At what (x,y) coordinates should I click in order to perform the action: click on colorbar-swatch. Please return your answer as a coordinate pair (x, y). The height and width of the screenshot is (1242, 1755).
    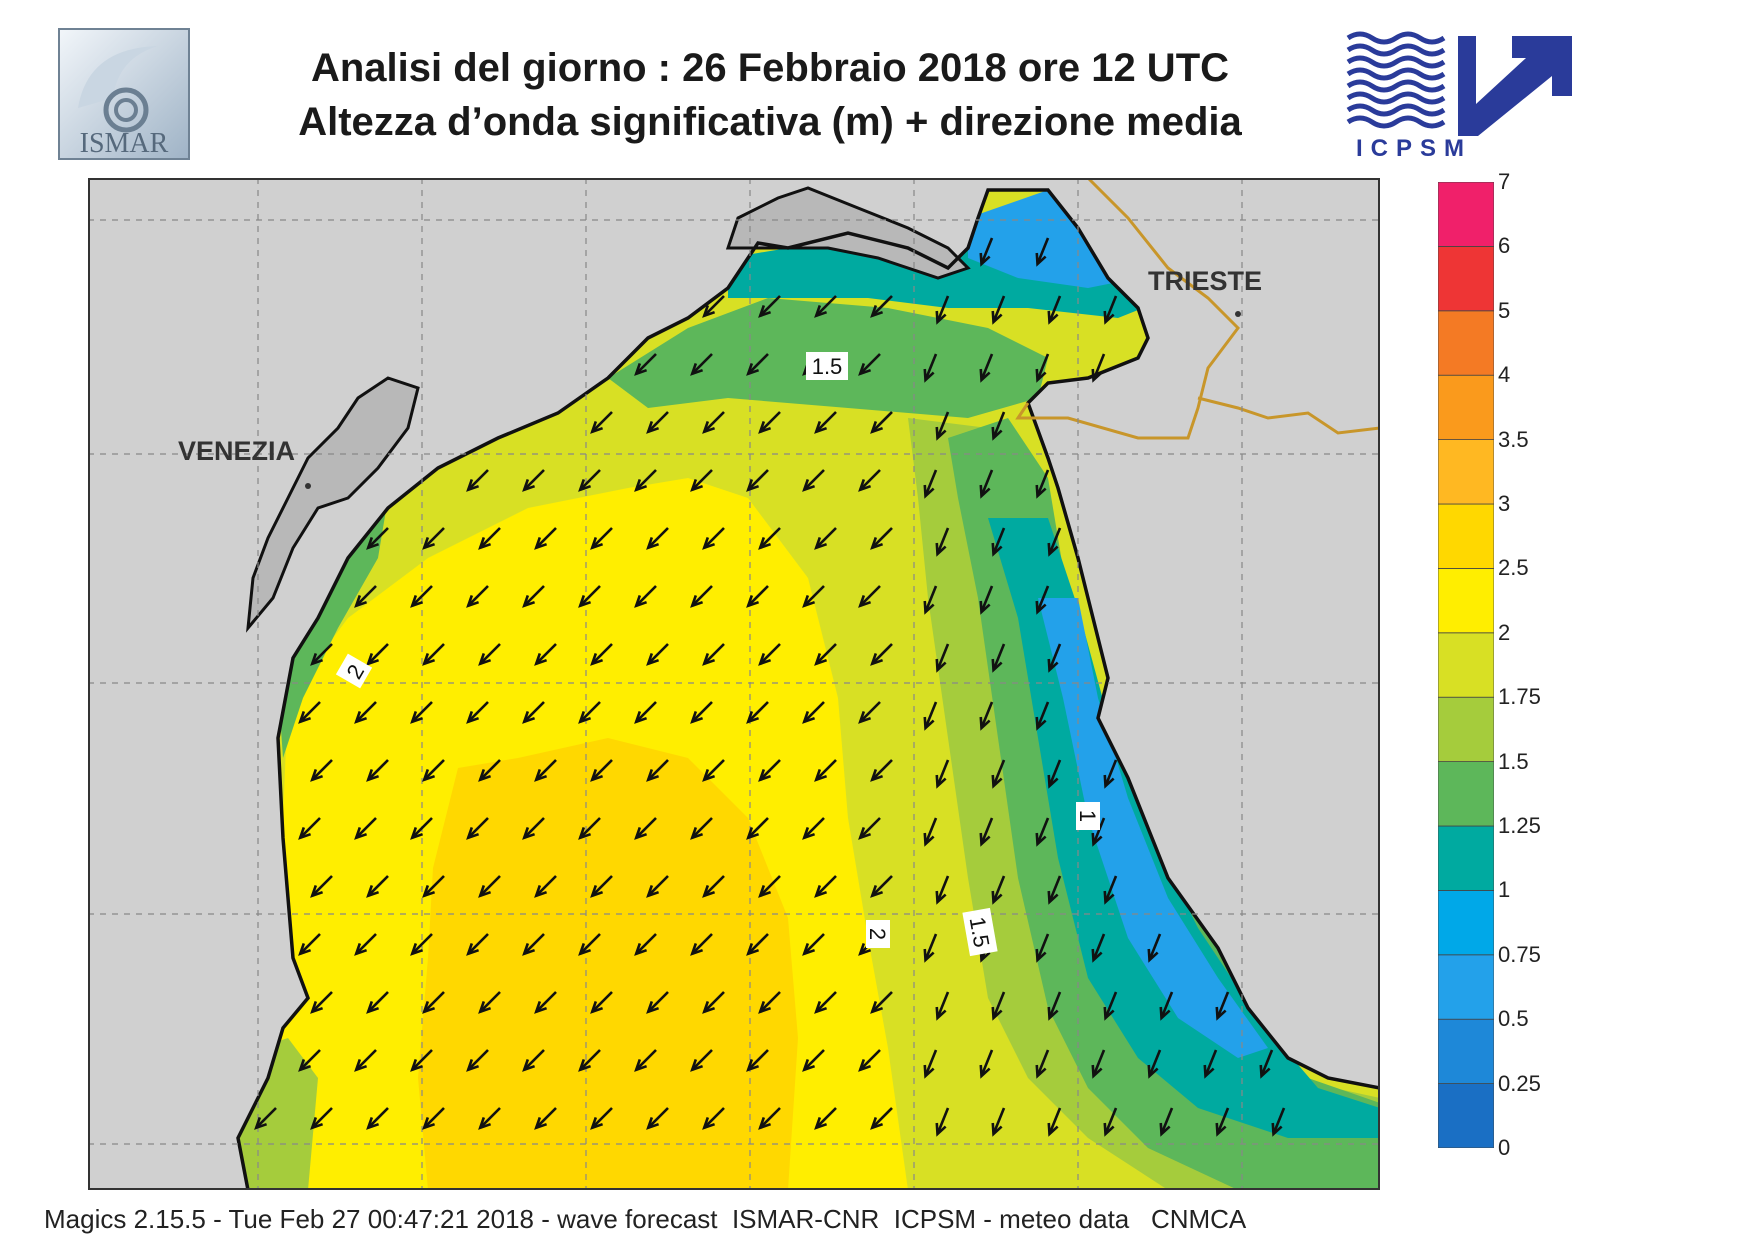
    Looking at the image, I should click on (1466, 987).